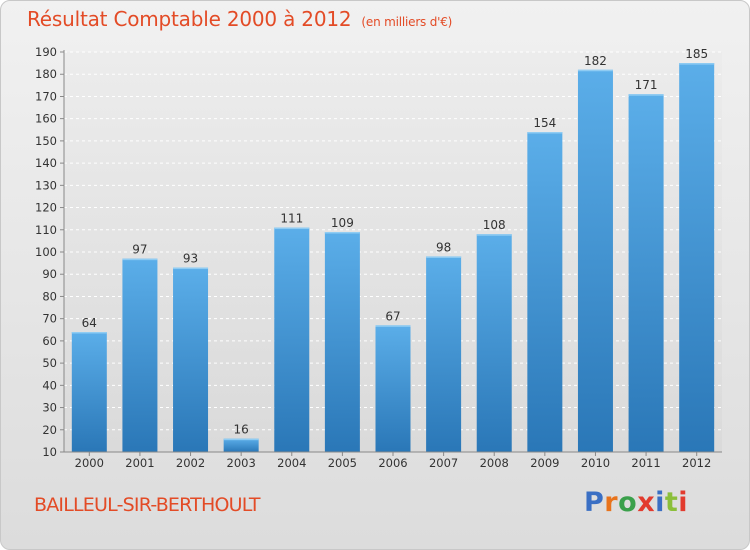 The height and width of the screenshot is (550, 750). What do you see at coordinates (139, 463) in the screenshot?
I see `x-tick-label: 2001` at bounding box center [139, 463].